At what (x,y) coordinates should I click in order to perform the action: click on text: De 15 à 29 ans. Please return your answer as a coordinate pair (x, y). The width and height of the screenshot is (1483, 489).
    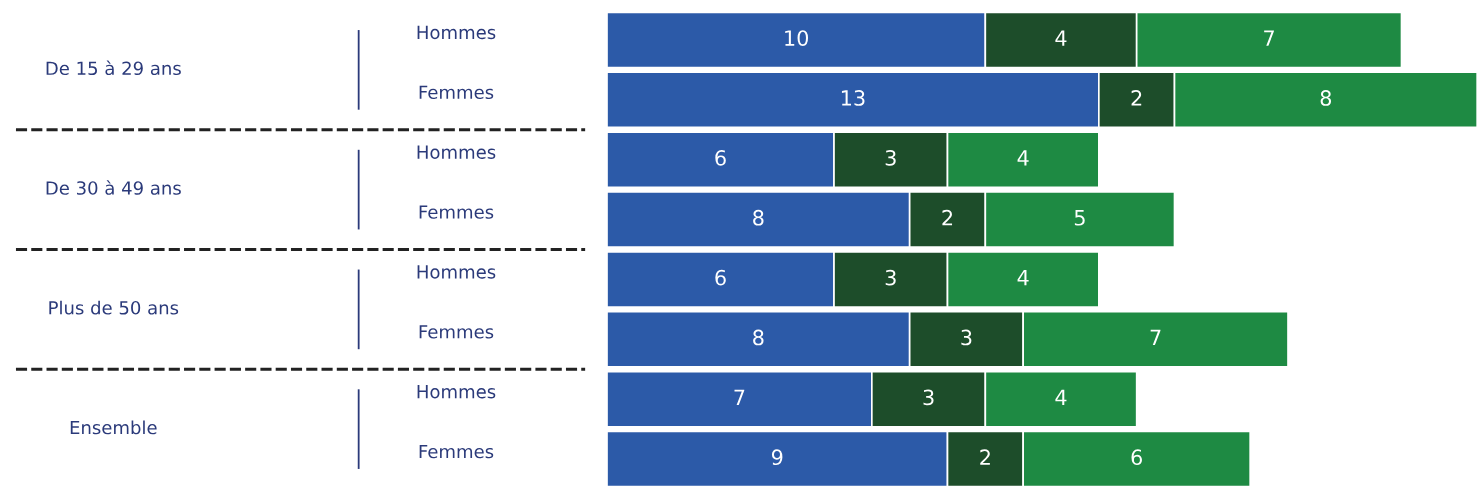
    Looking at the image, I should click on (113, 68).